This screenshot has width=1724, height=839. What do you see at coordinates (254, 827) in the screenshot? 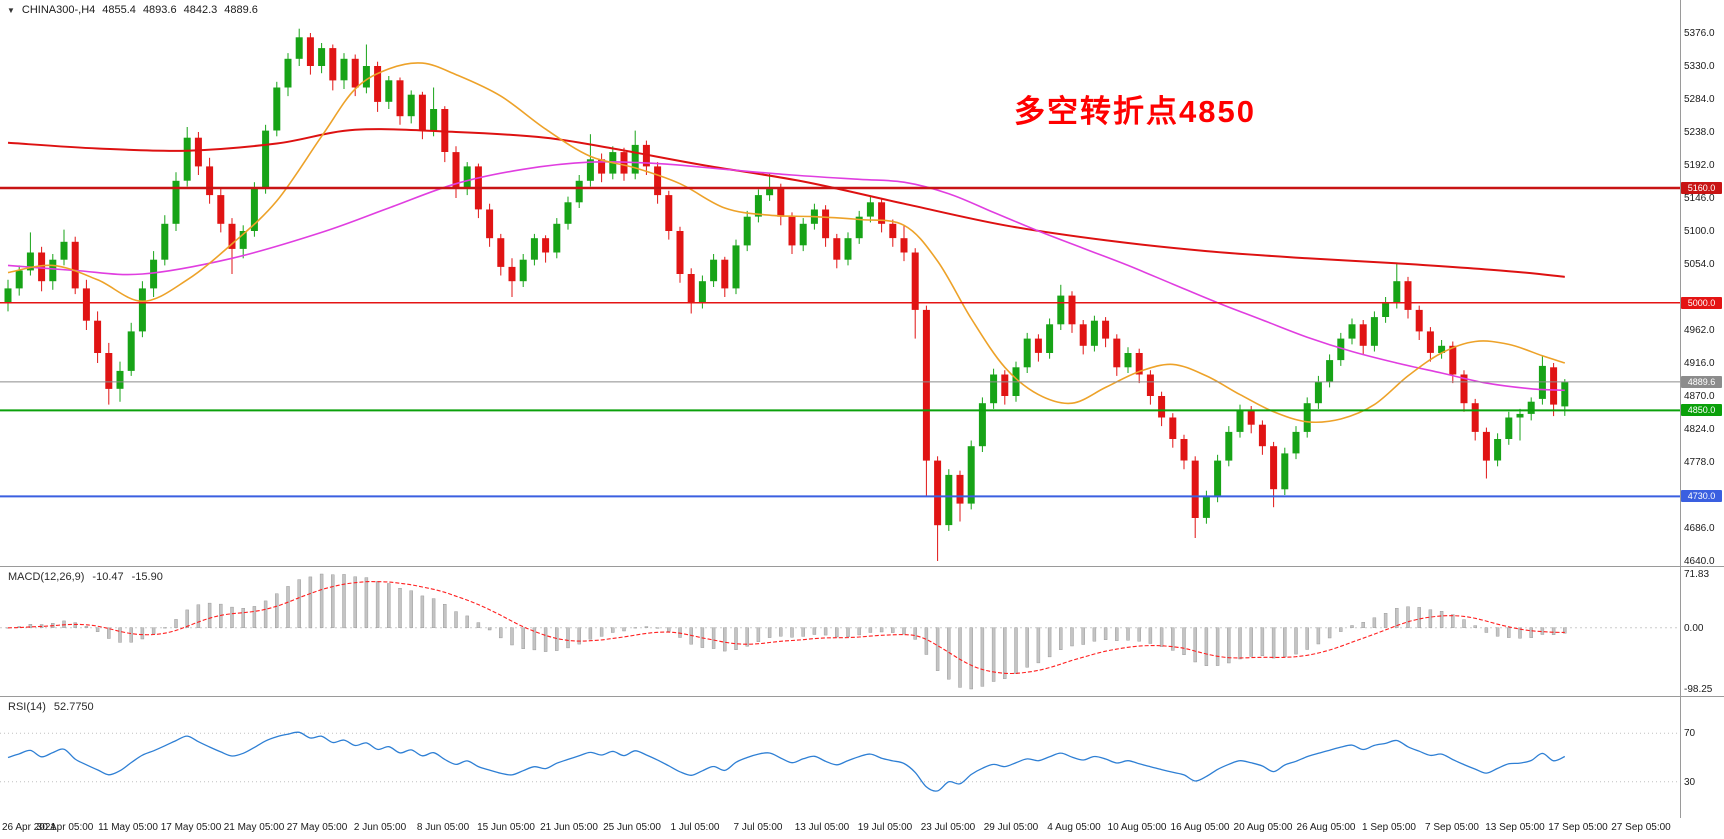
I see `time-axis-label: 21 May 05:00` at bounding box center [254, 827].